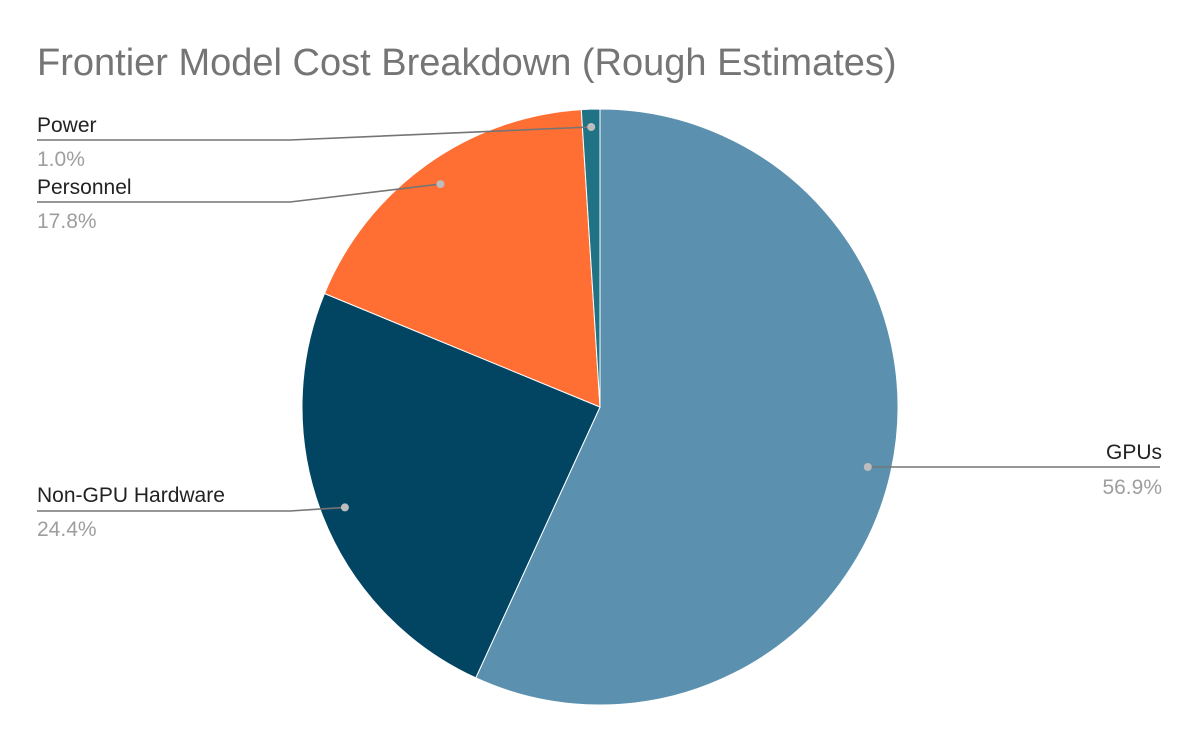  I want to click on leader-line-power, so click(314, 133).